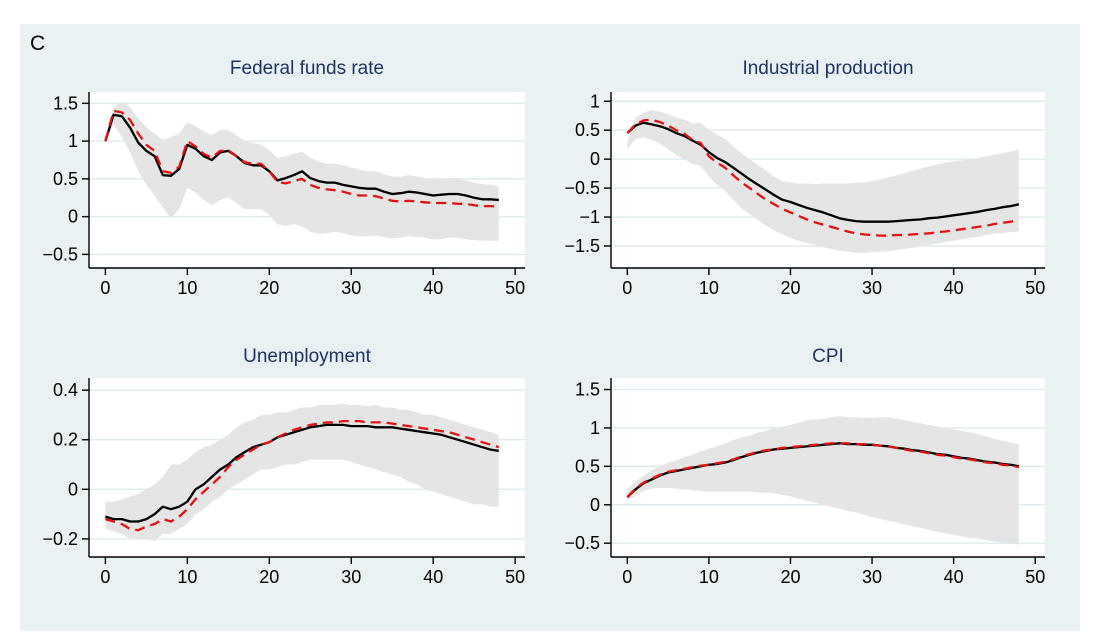 The width and height of the screenshot is (1100, 642). What do you see at coordinates (827, 68) in the screenshot?
I see `panel-title: Industrial production` at bounding box center [827, 68].